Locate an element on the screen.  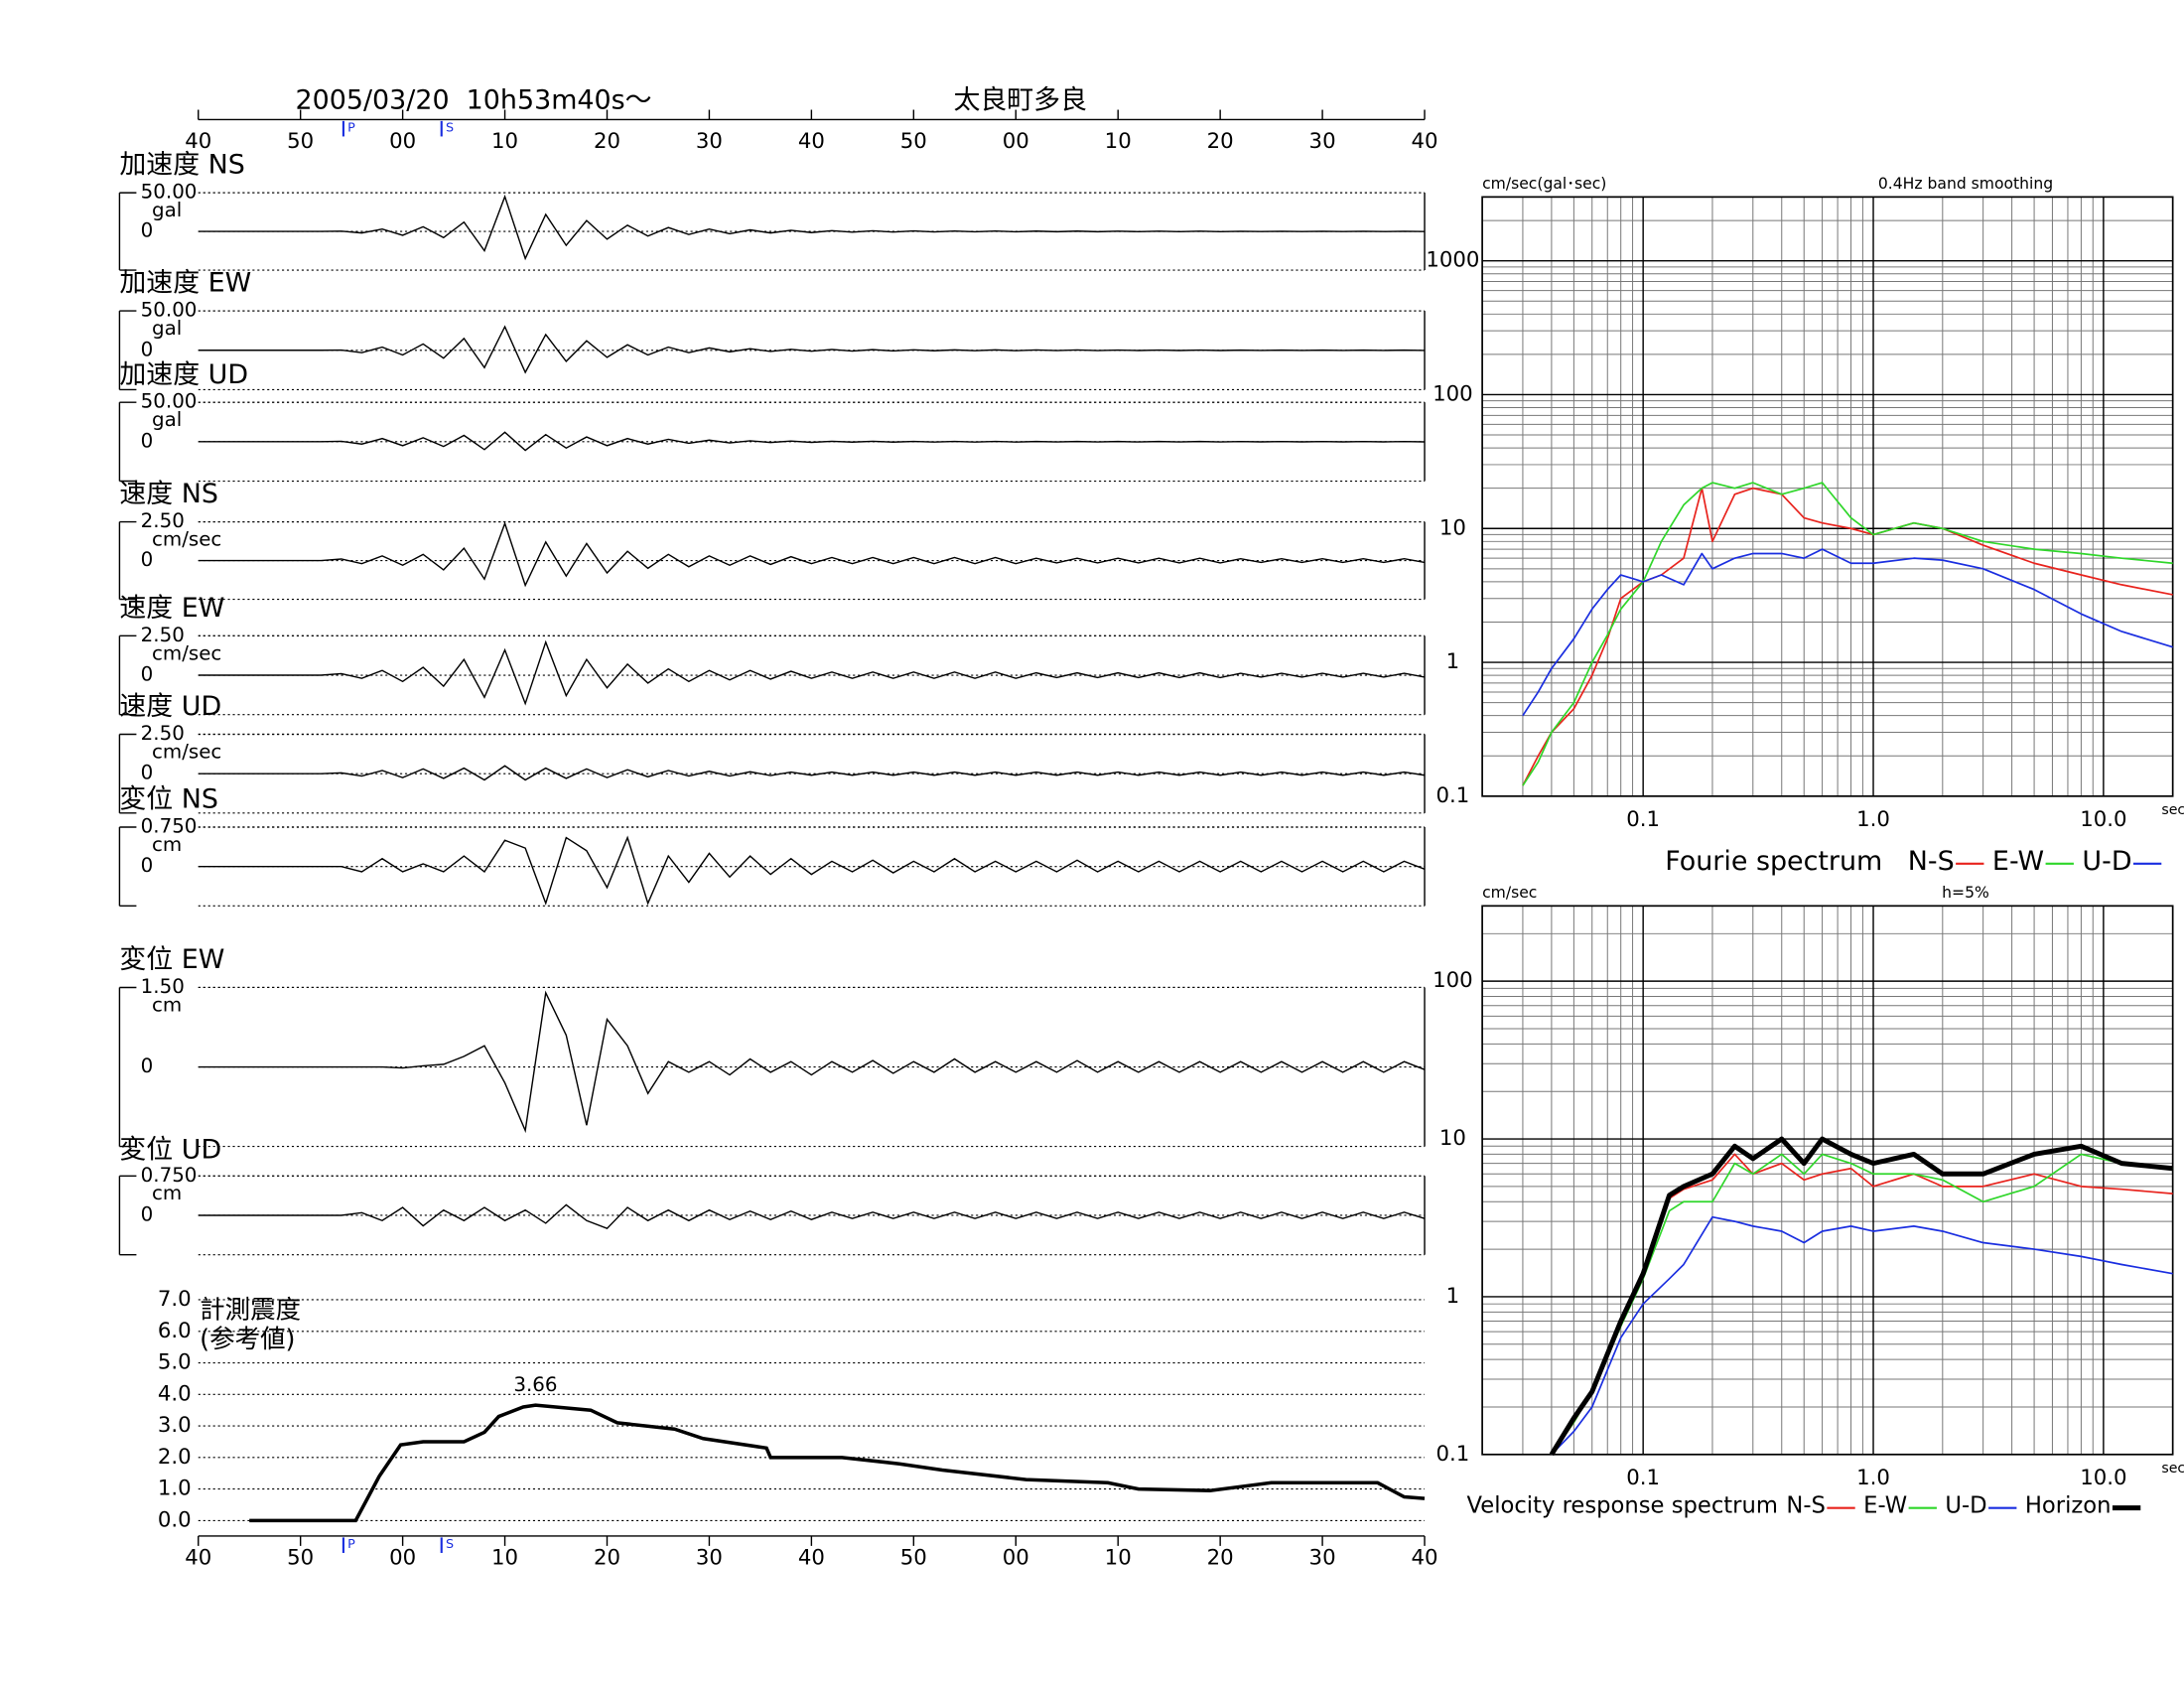
panel-title: 変位 UD is located at coordinates (170, 1149).